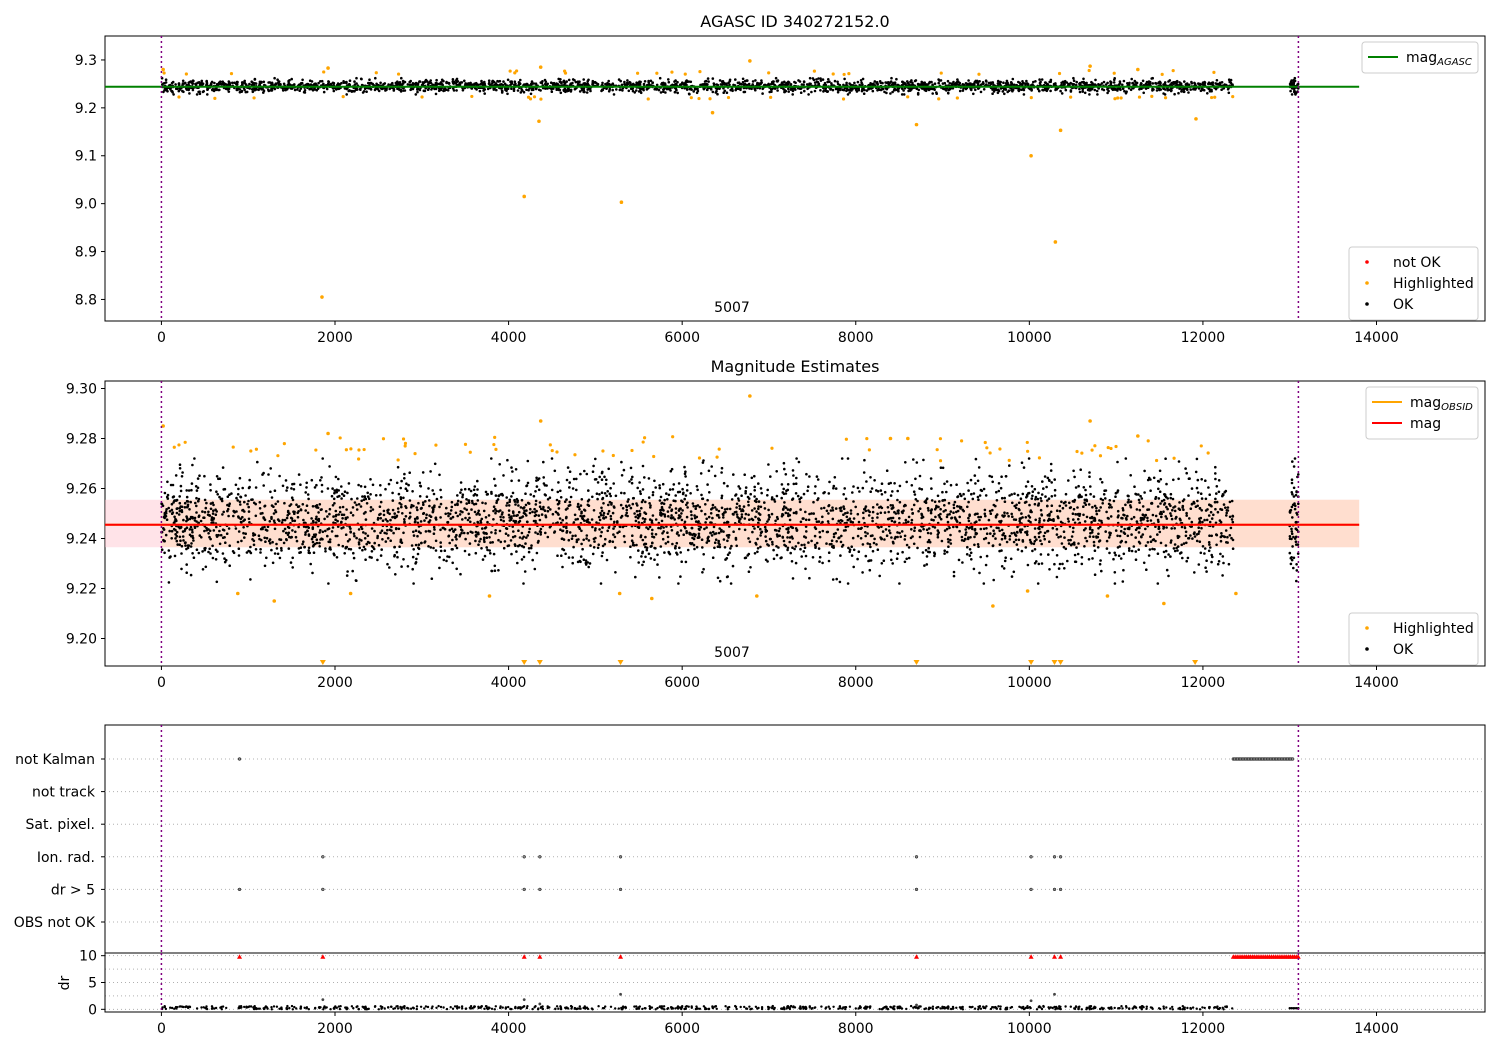 The width and height of the screenshot is (1500, 1054). What do you see at coordinates (795, 366) in the screenshot?
I see `estimates-title: Magnitude Estimates` at bounding box center [795, 366].